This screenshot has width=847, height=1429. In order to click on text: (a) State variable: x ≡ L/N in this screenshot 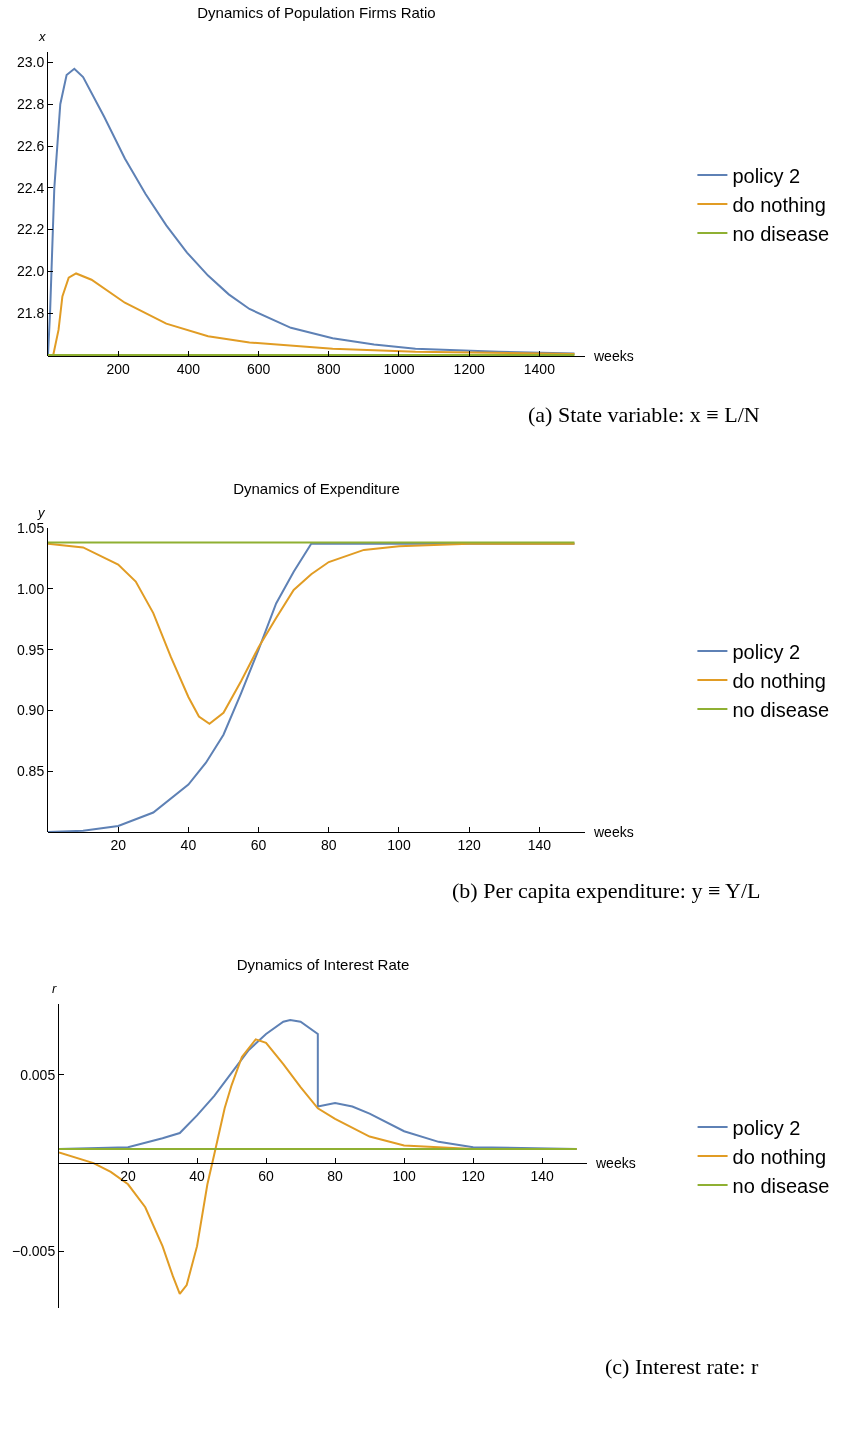, I will do `click(644, 414)`.